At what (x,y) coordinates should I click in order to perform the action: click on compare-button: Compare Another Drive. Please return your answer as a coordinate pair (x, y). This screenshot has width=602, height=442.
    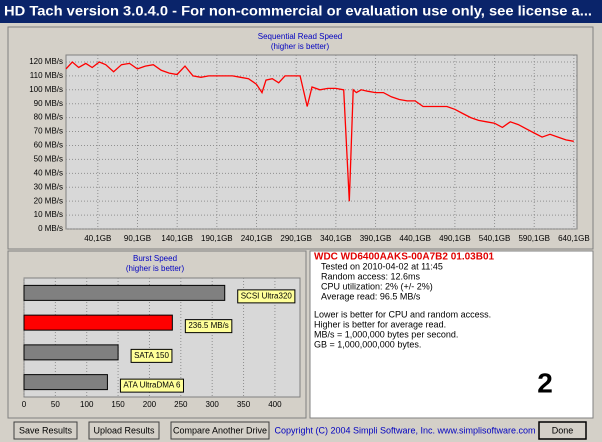
    Looking at the image, I should click on (220, 430).